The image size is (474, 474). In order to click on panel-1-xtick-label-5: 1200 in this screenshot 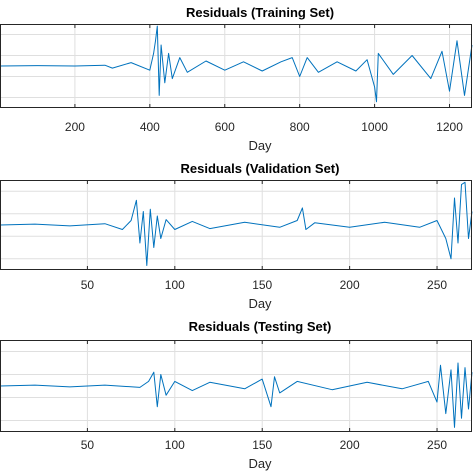, I will do `click(449, 127)`.